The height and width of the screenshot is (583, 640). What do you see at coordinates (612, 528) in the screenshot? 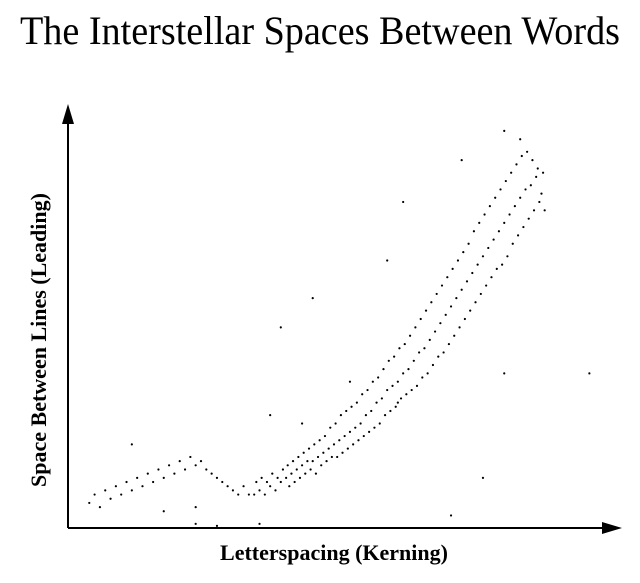
I see `x-axis-arrow` at bounding box center [612, 528].